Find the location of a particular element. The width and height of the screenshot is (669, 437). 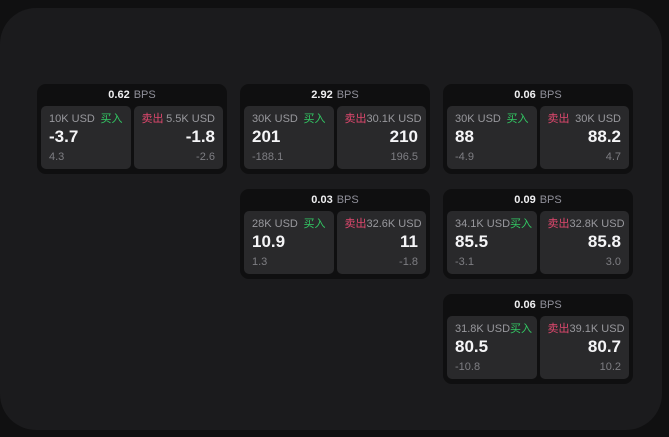

sell-delta: -2.6 is located at coordinates (205, 156).